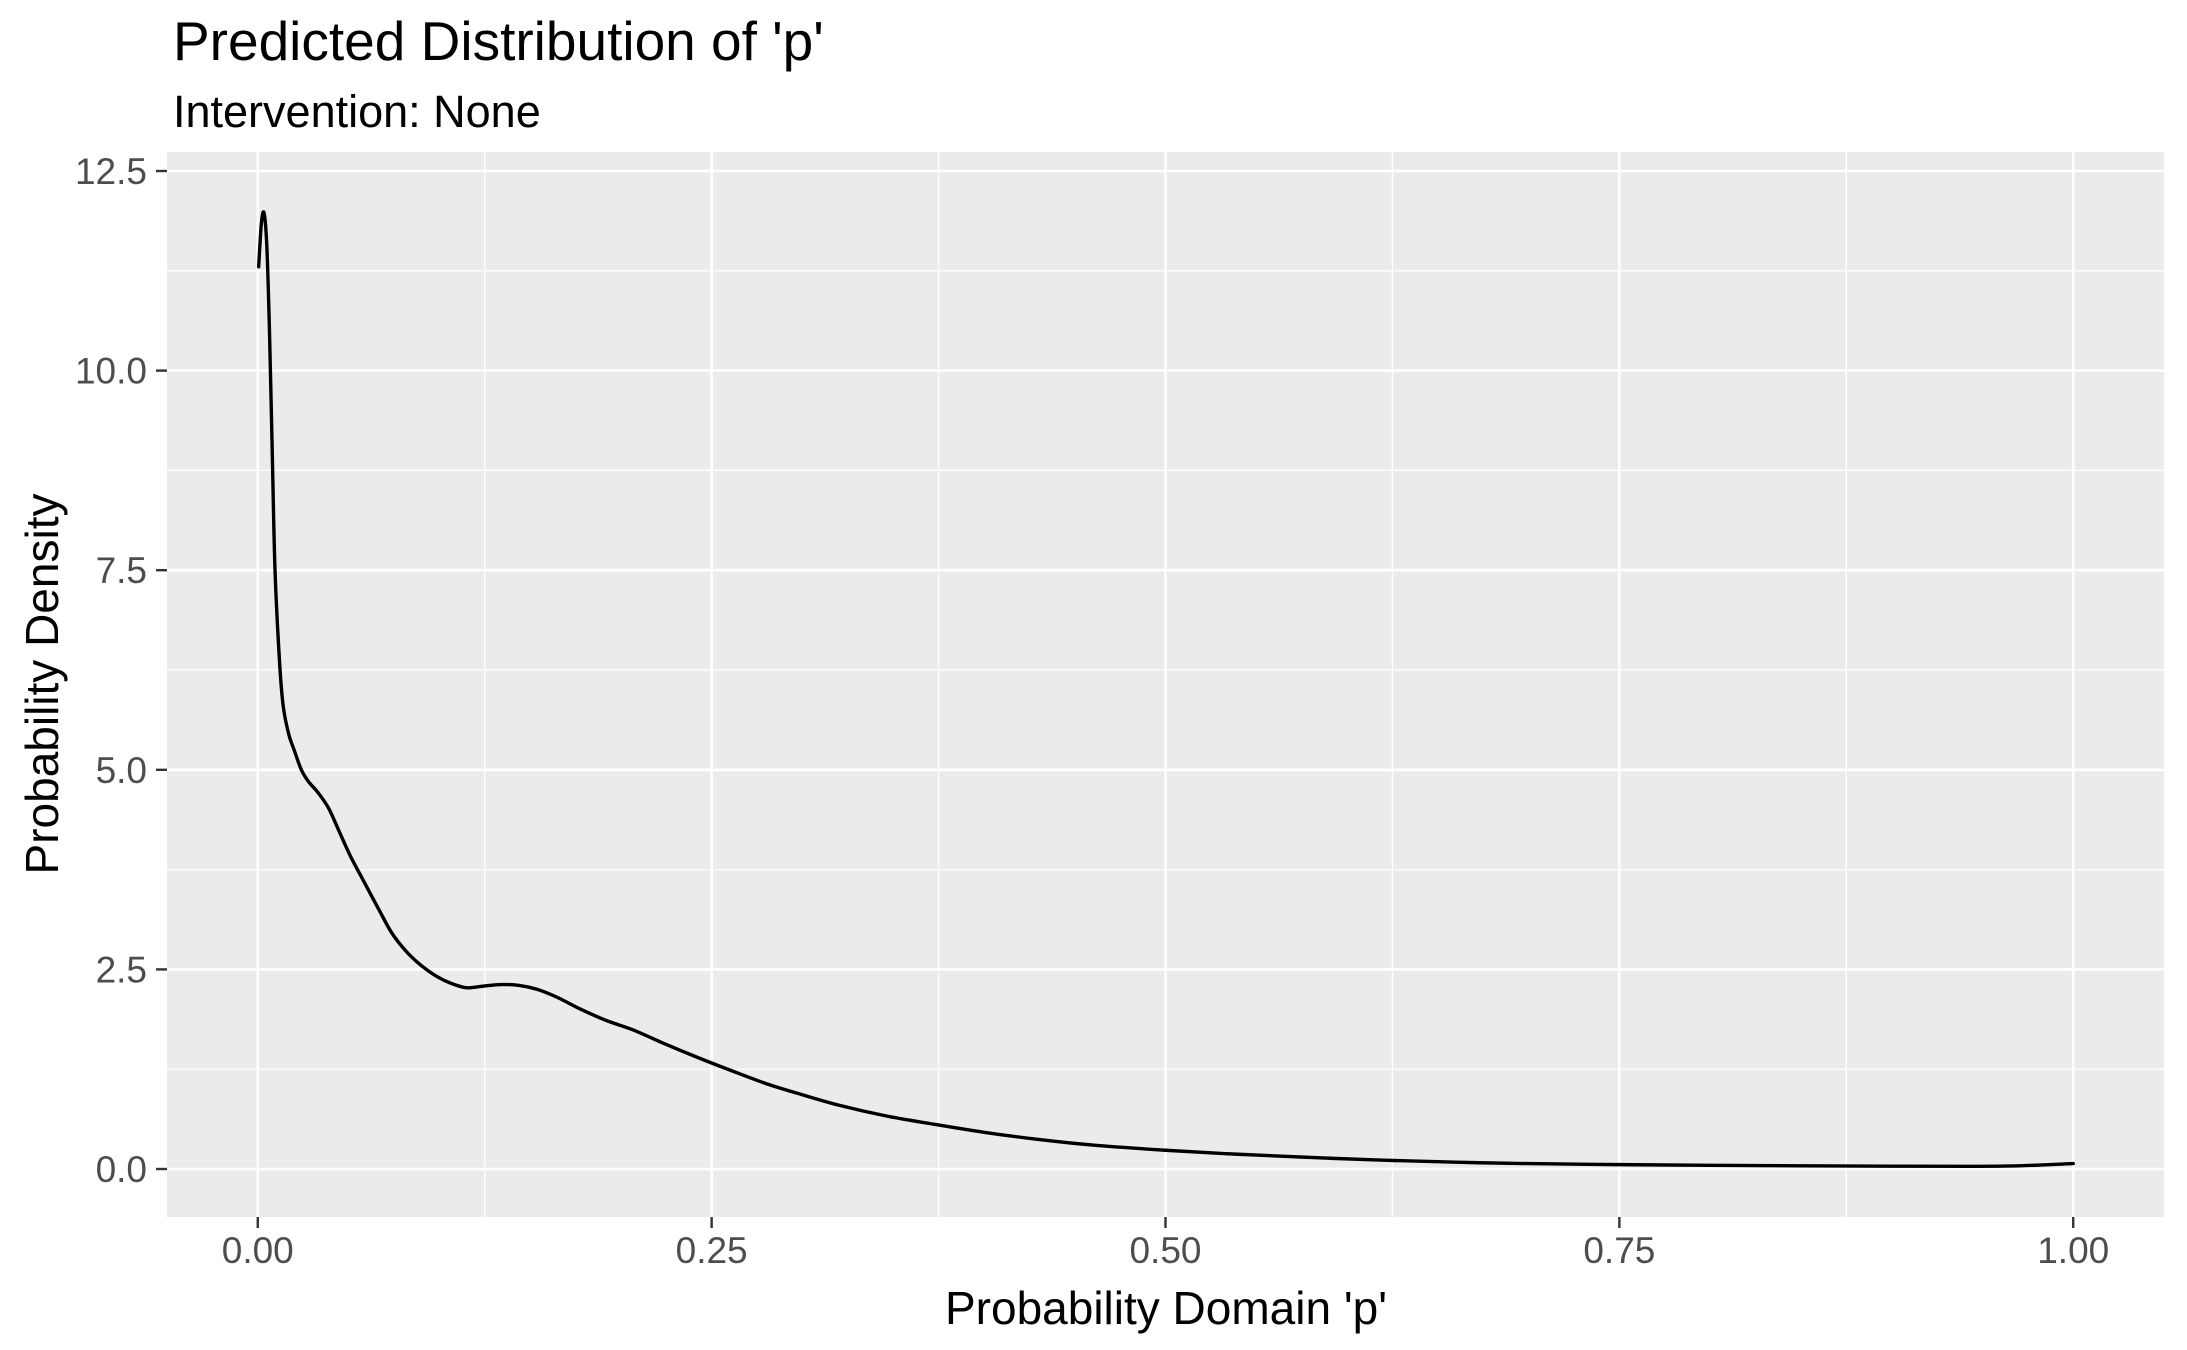 This screenshot has width=2187, height=1350. I want to click on y-tick-label: 7.5, so click(121, 570).